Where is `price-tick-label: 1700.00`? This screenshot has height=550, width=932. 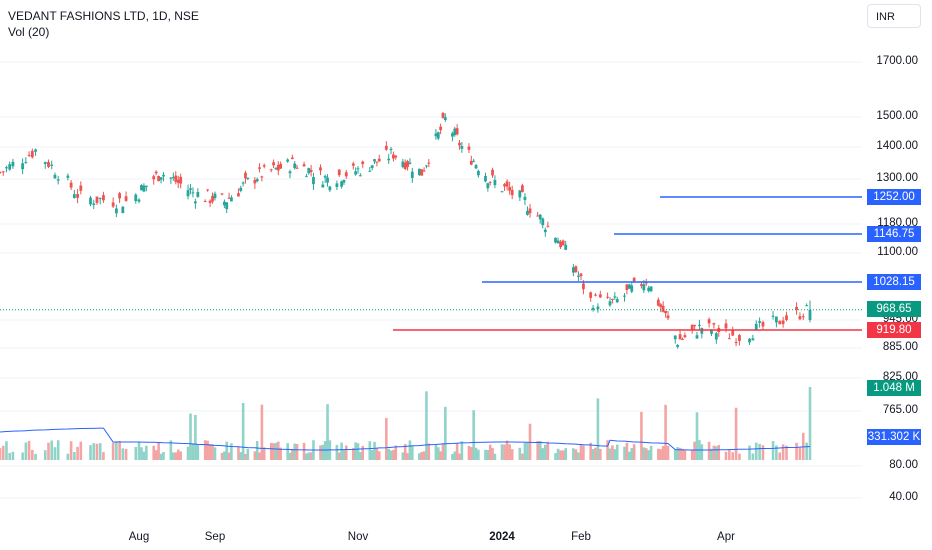 price-tick-label: 1700.00 is located at coordinates (897, 61).